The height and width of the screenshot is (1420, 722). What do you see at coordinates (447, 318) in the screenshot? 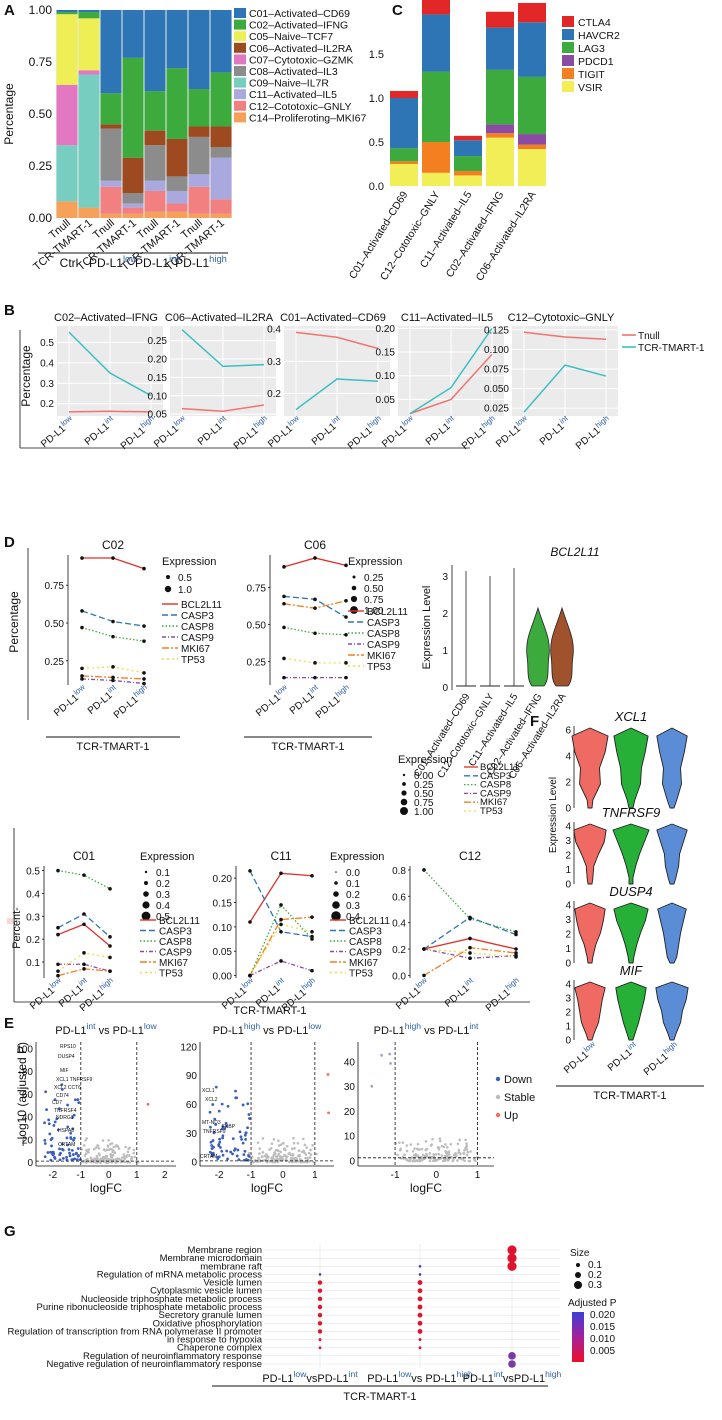
I see `subplot-title: C11–Activated–IL5` at bounding box center [447, 318].